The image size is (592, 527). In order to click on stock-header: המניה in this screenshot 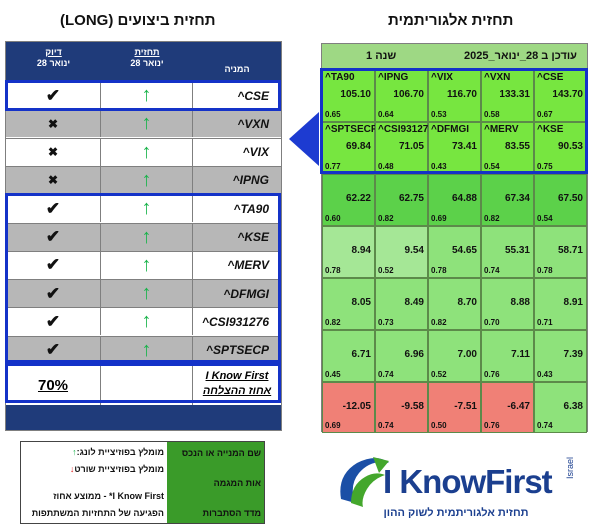, I will do `click(237, 69)`.